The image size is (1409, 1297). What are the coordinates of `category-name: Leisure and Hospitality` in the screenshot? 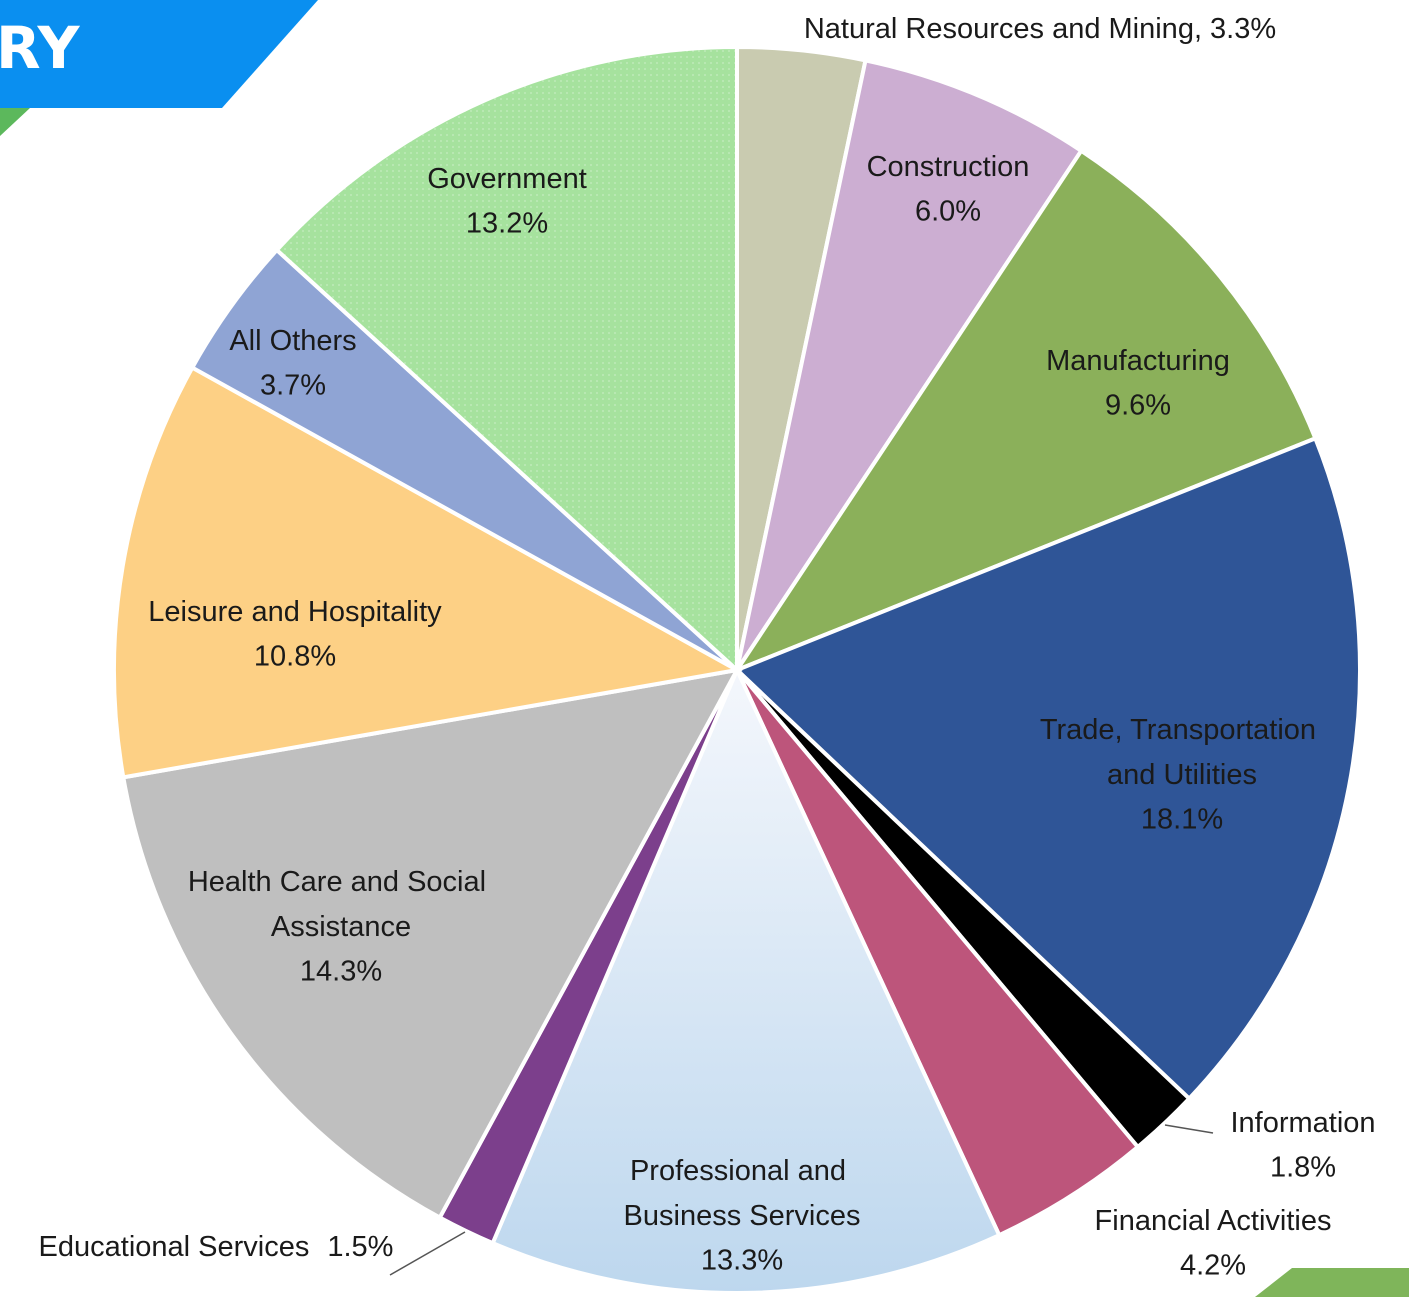 It's located at (295, 612).